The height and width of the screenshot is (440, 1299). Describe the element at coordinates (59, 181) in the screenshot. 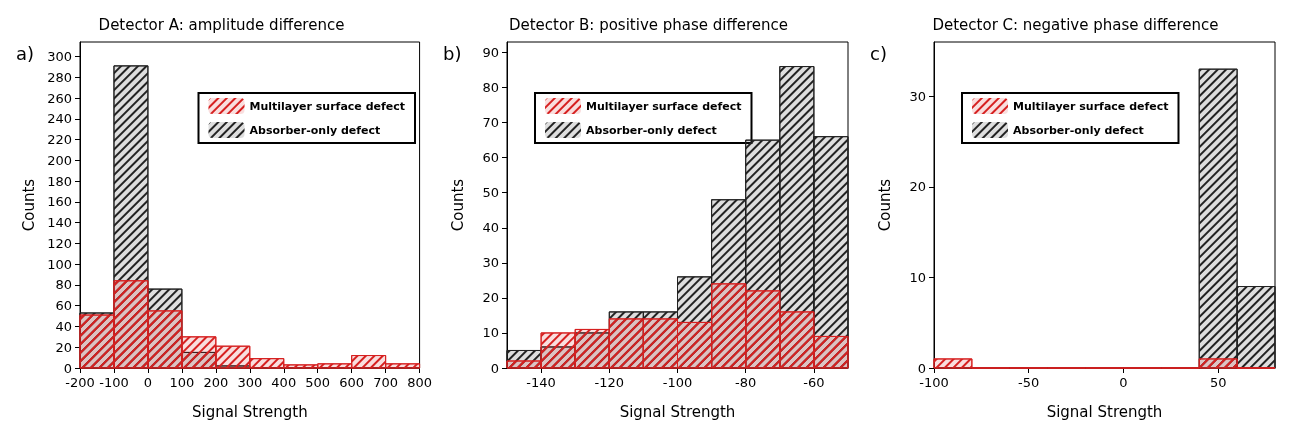

I see `y-tick-label: 180` at that location.